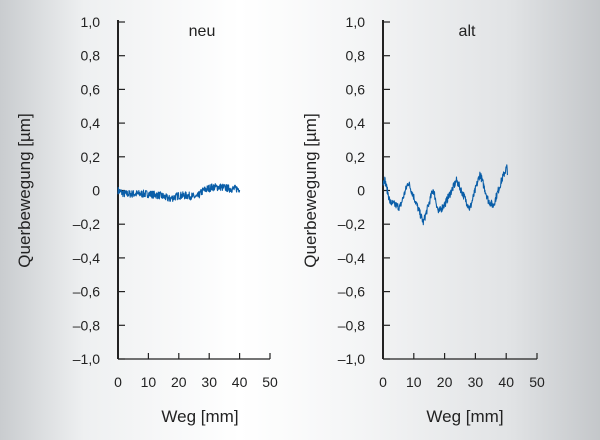  What do you see at coordinates (467, 31) in the screenshot?
I see `chart-title: alt` at bounding box center [467, 31].